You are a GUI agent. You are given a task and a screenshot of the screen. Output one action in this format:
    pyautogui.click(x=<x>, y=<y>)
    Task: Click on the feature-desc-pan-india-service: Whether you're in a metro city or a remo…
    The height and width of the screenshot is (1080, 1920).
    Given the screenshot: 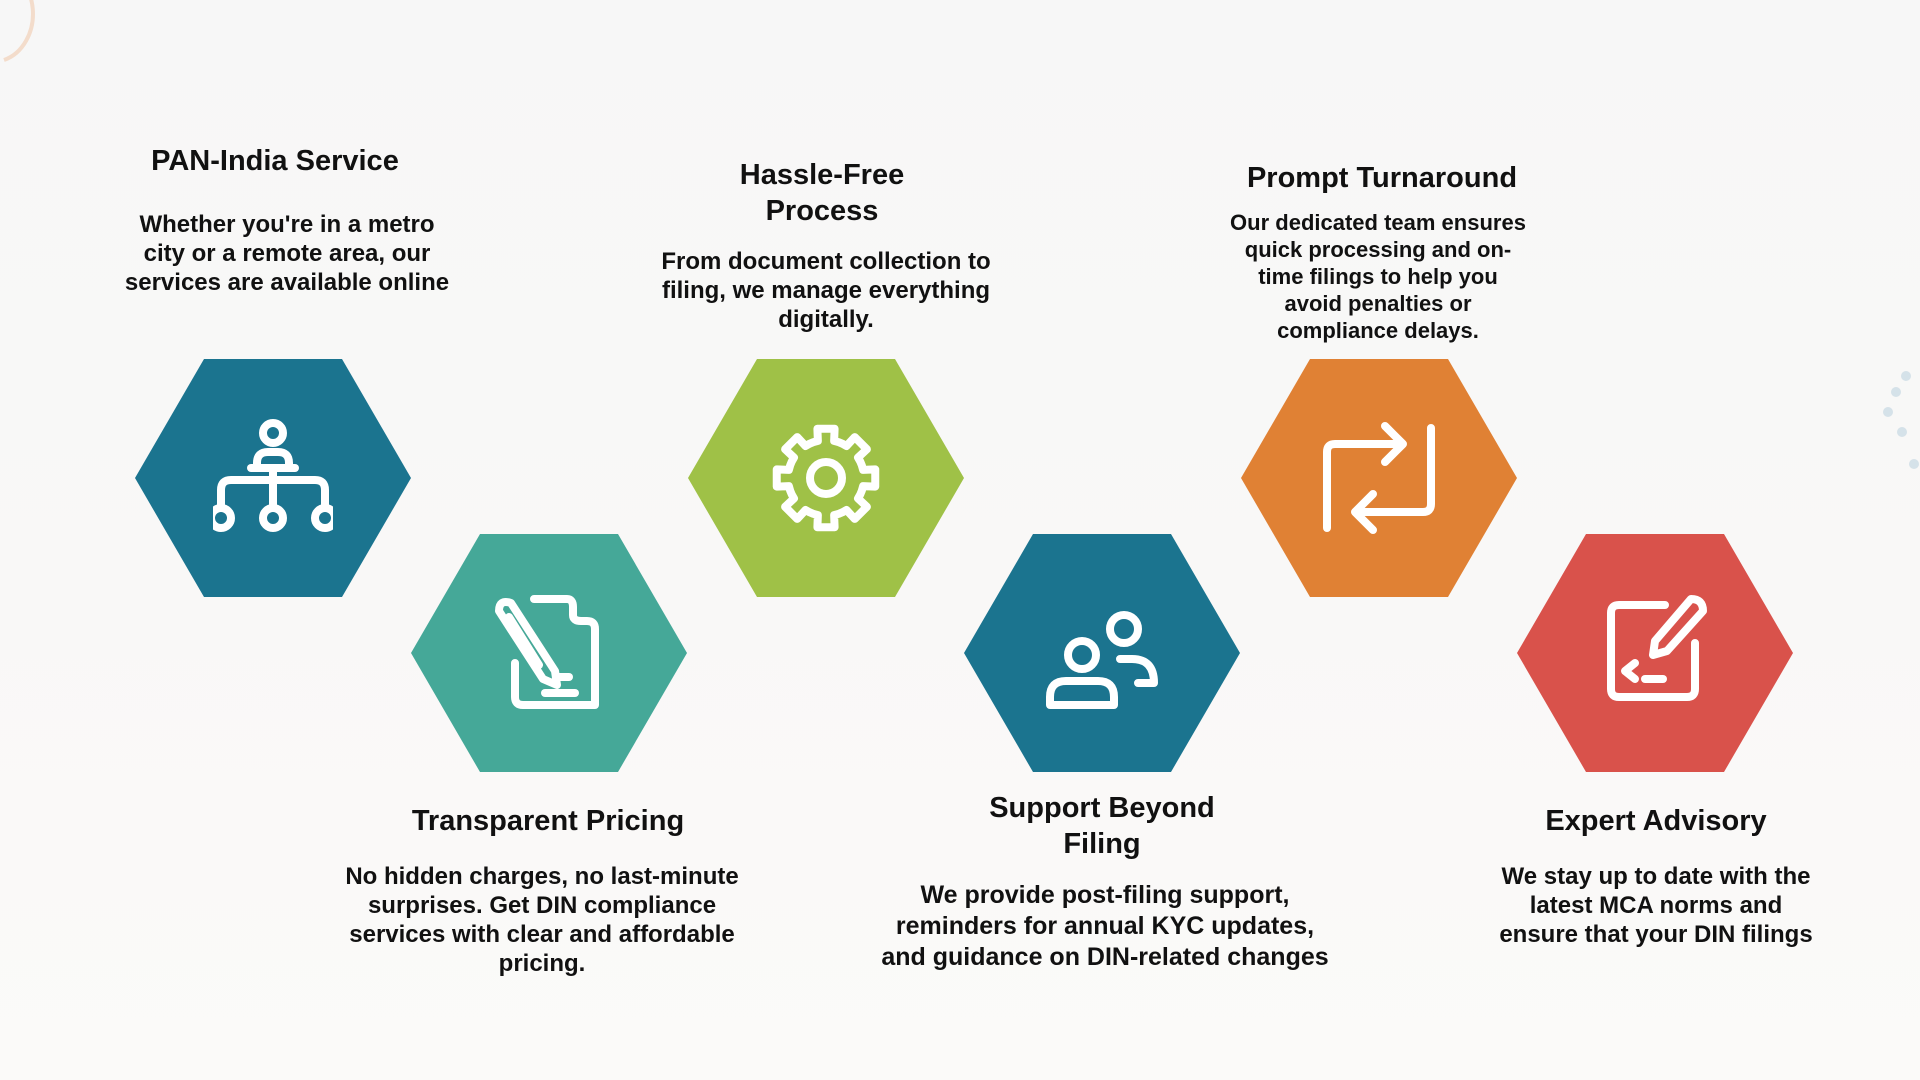 What is the action you would take?
    pyautogui.click(x=287, y=253)
    